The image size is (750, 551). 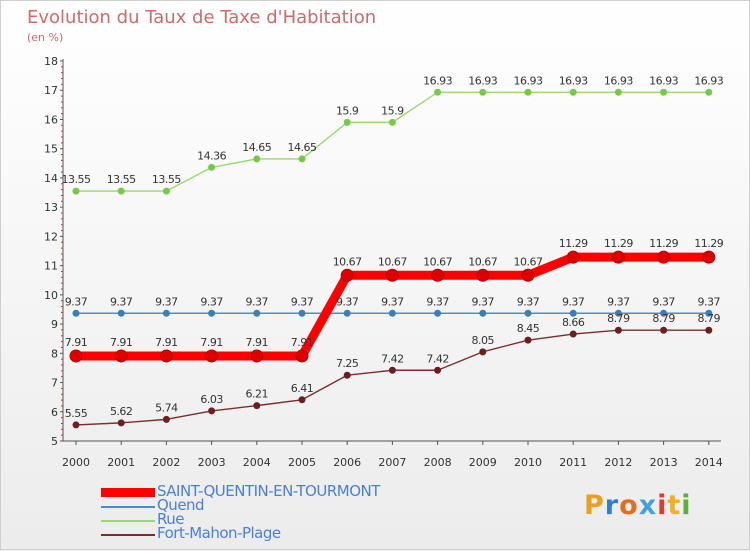 What do you see at coordinates (54, 324) in the screenshot?
I see `y-tick-label: 9` at bounding box center [54, 324].